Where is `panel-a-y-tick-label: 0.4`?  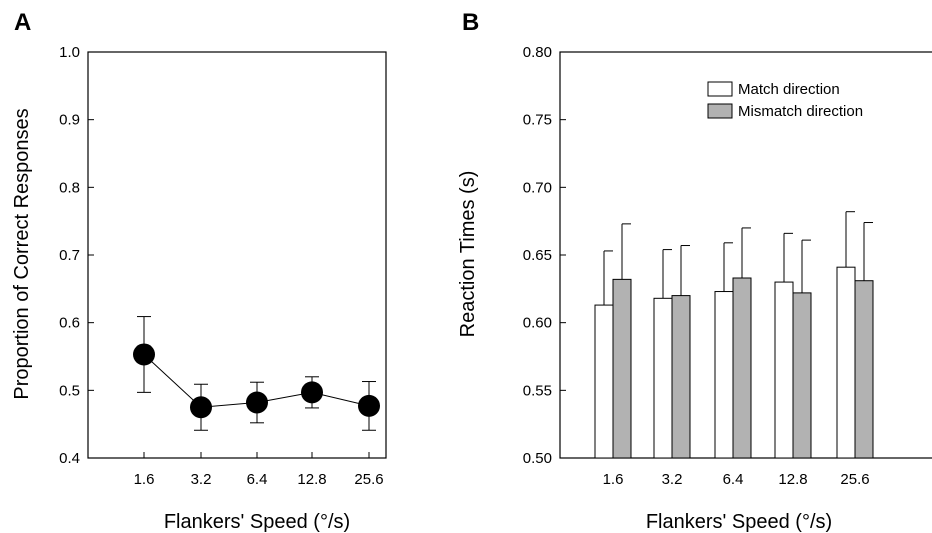
panel-a-y-tick-label: 0.4 is located at coordinates (69, 458).